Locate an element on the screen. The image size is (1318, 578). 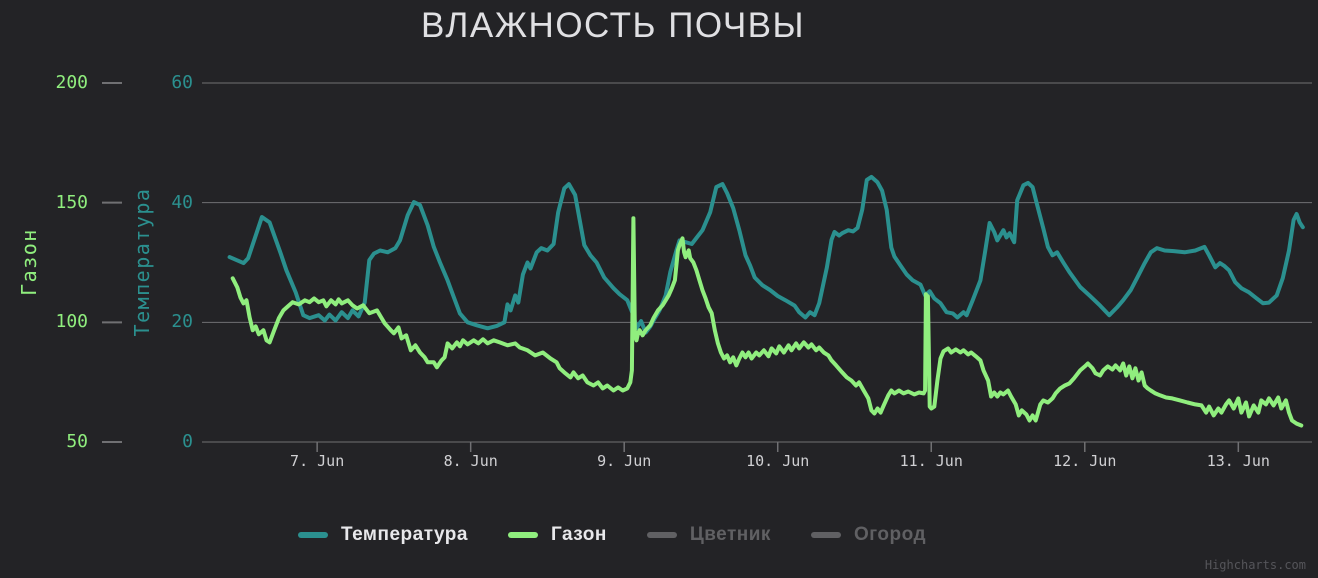
xaxis-tick-label: 13. Jun is located at coordinates (1238, 461).